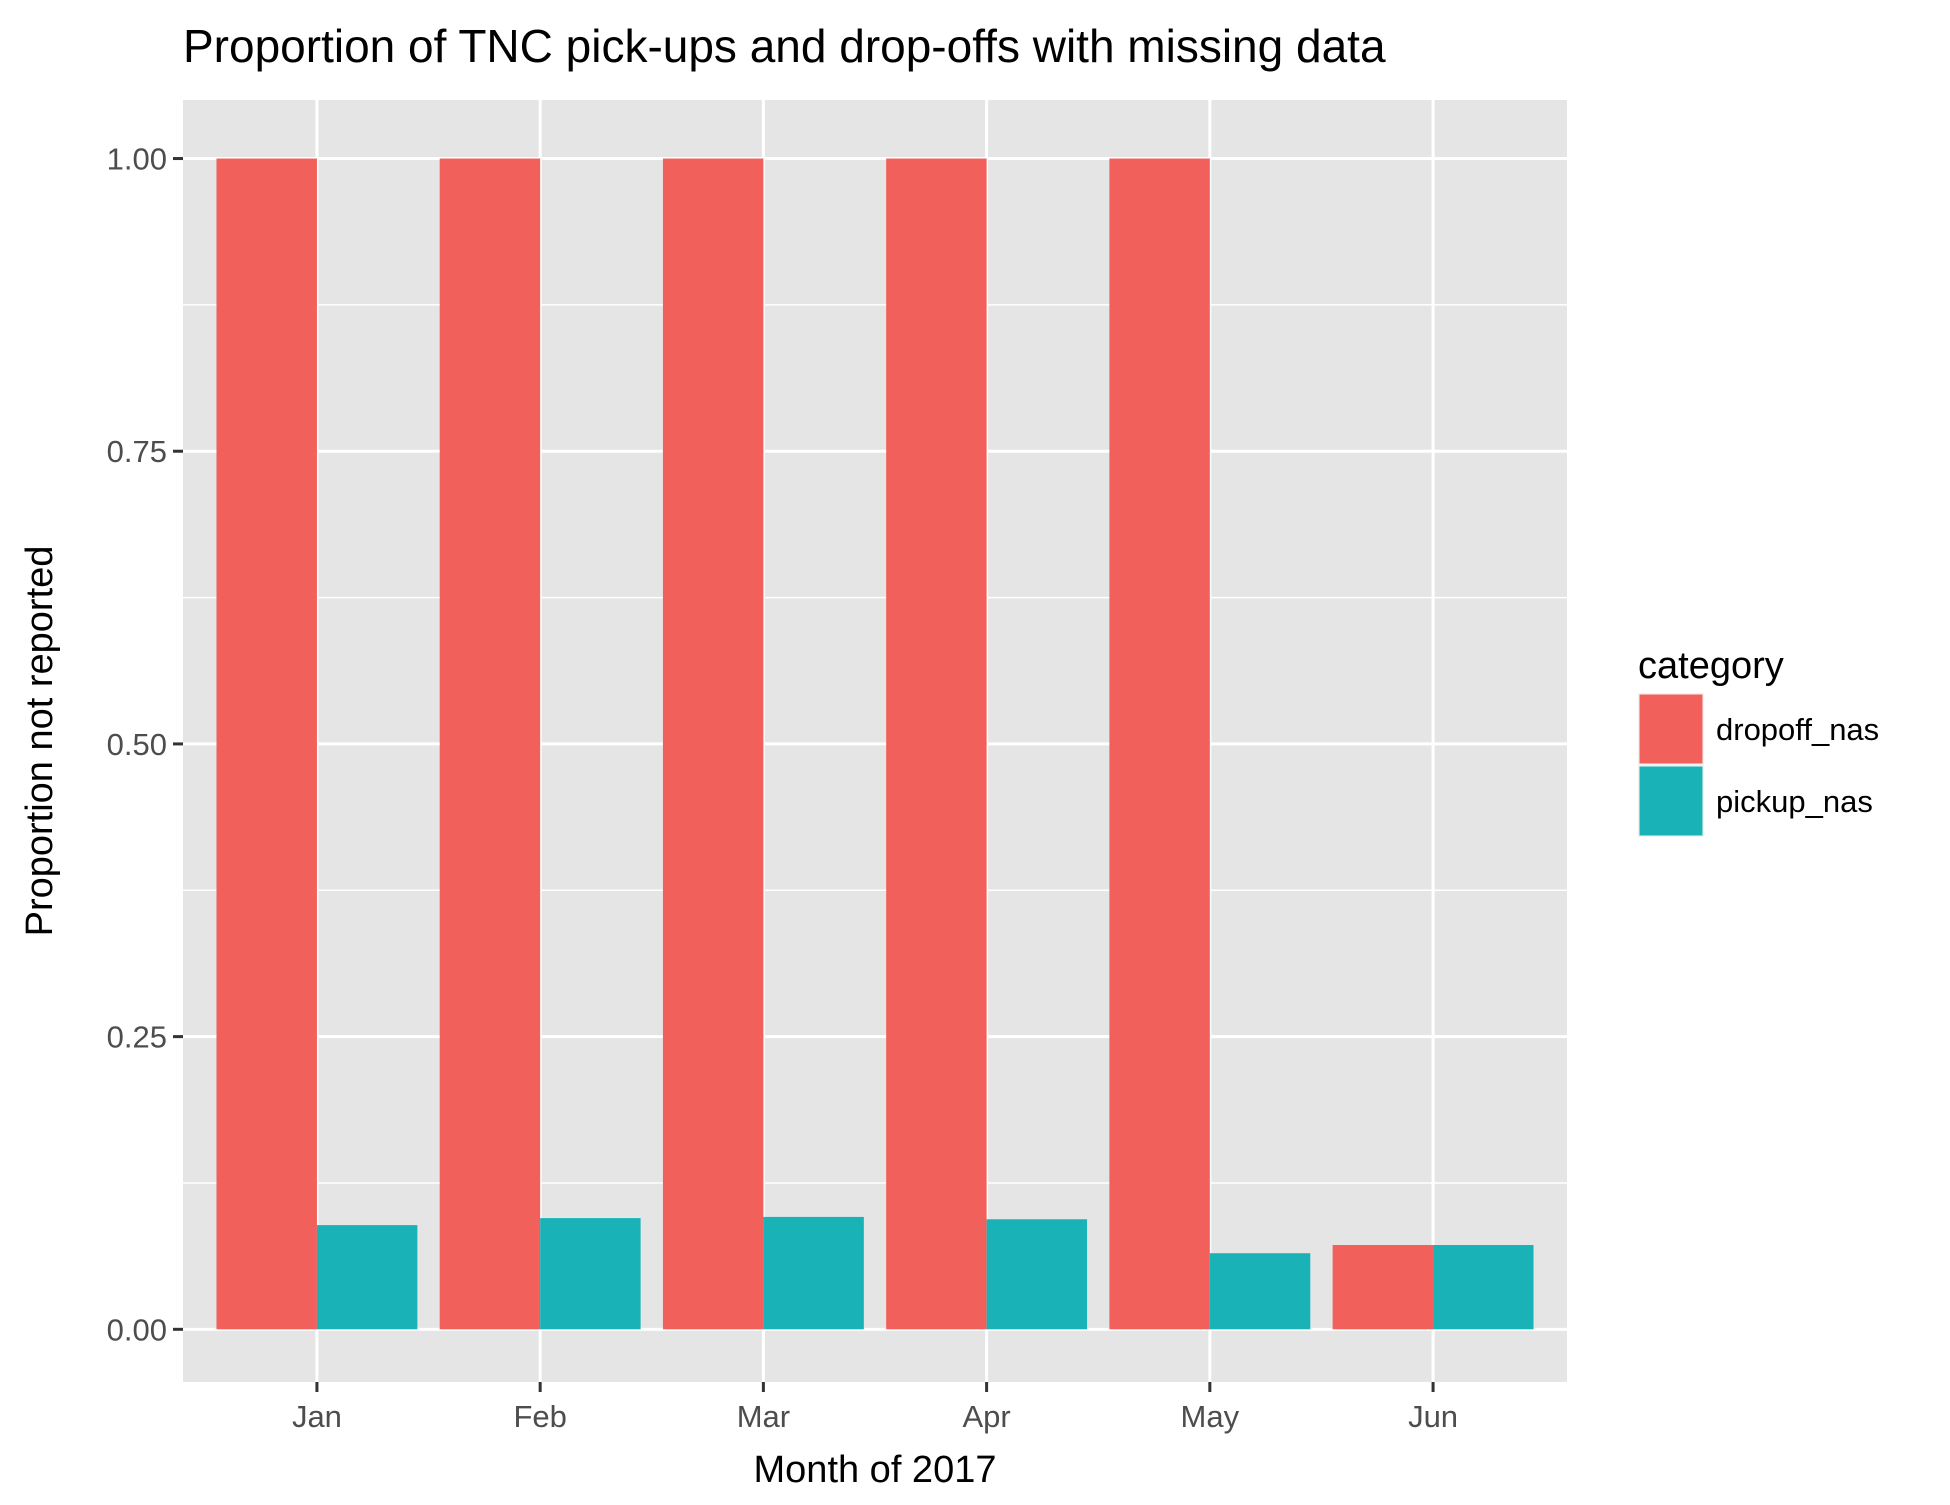 The image size is (1950, 1505). I want to click on y-axis-label: Proportion not reported, so click(40, 741).